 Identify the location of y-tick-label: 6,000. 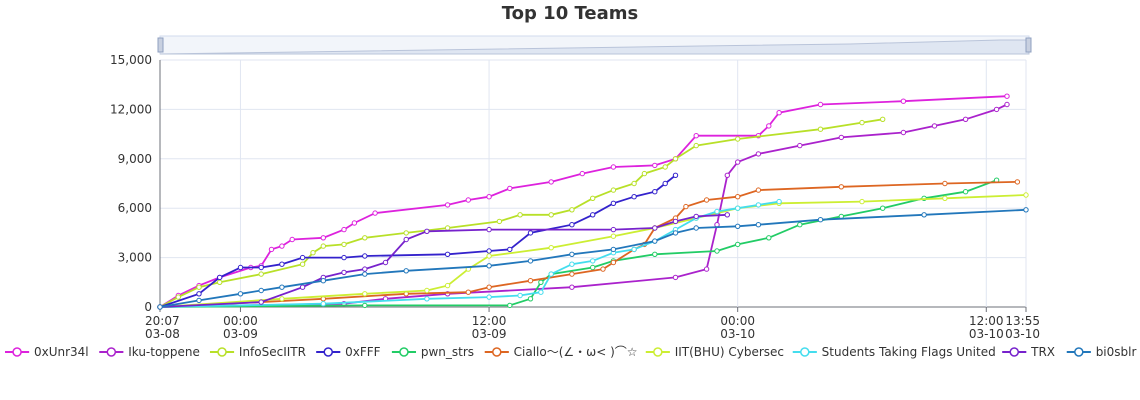
(135, 208).